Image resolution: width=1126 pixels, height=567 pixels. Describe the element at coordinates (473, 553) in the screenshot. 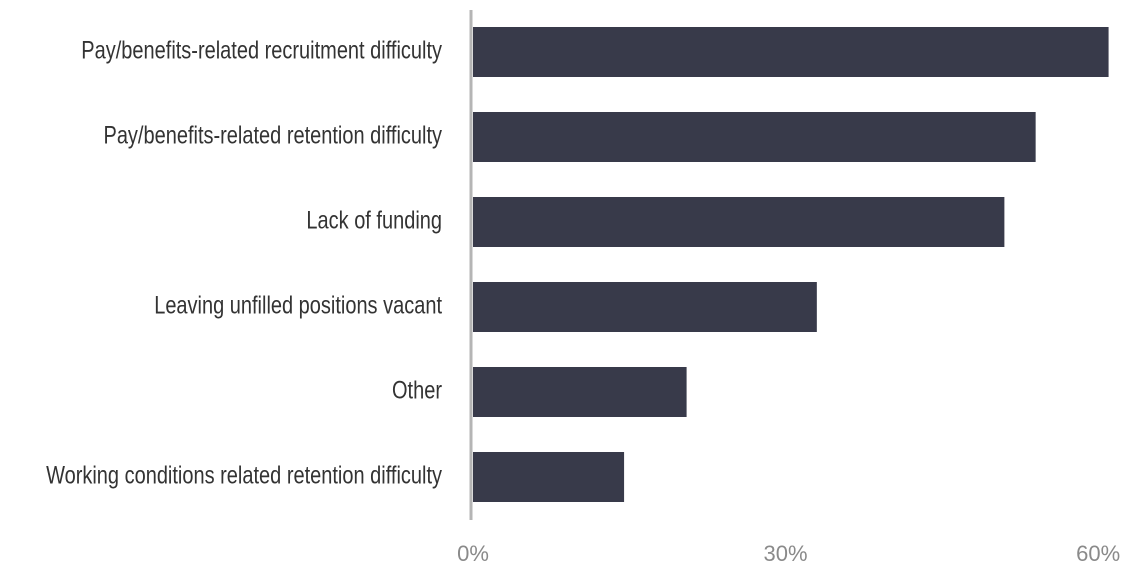

I see `x-tick-label: 0%` at that location.